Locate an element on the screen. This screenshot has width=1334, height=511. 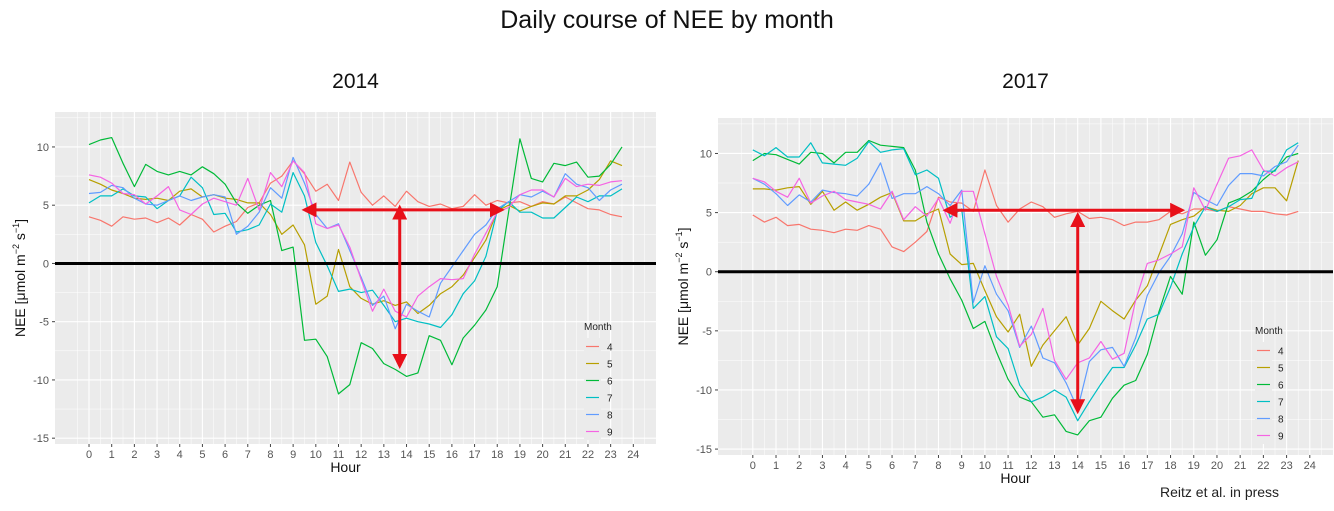
x-tick-label: 20 is located at coordinates (542, 455).